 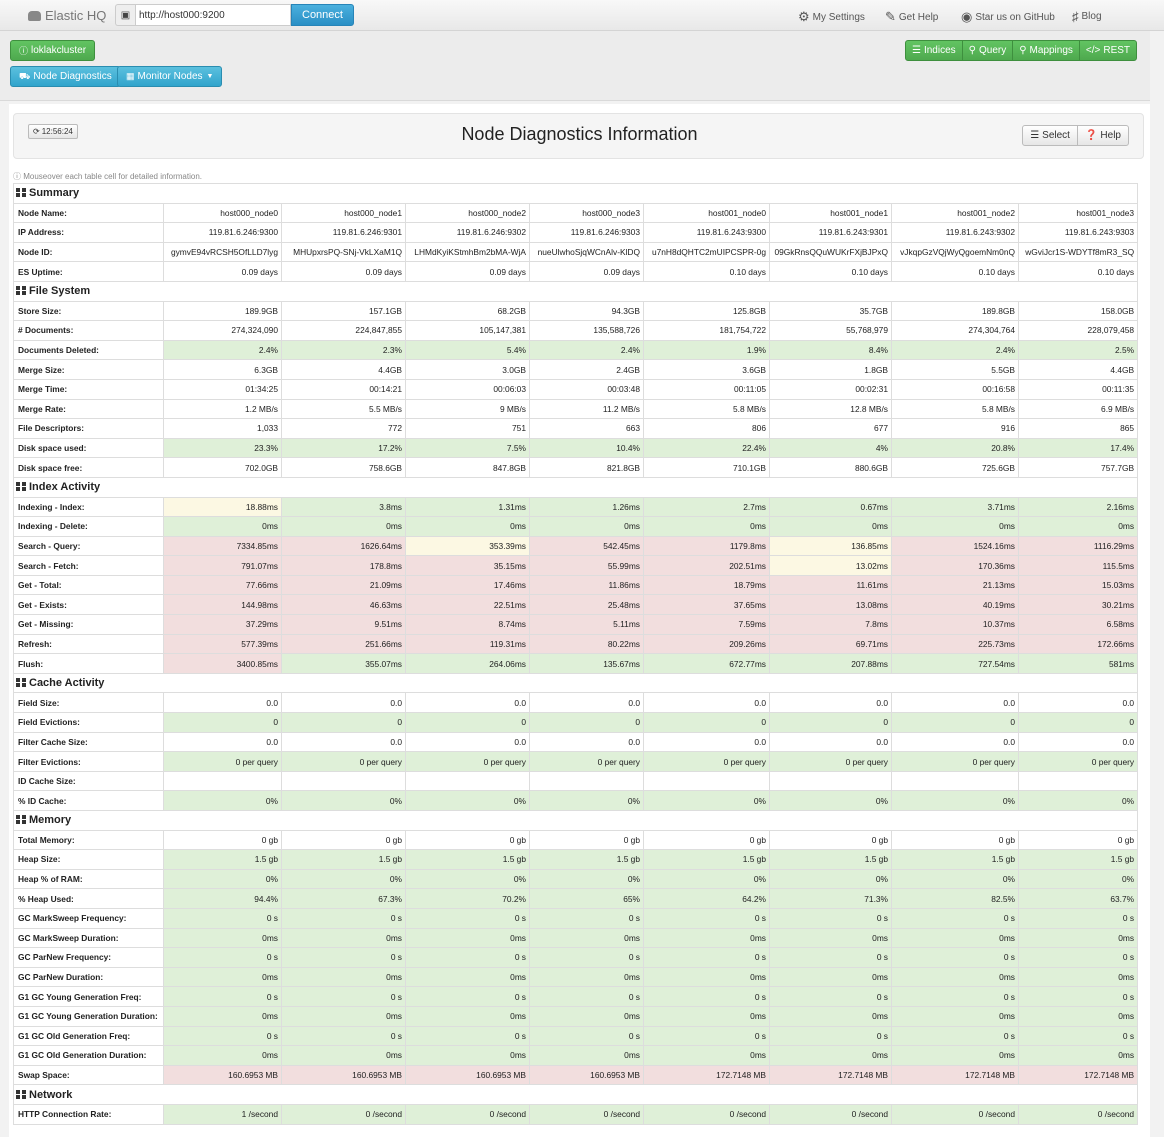 I want to click on table-cell: 355.07ms, so click(x=343, y=663).